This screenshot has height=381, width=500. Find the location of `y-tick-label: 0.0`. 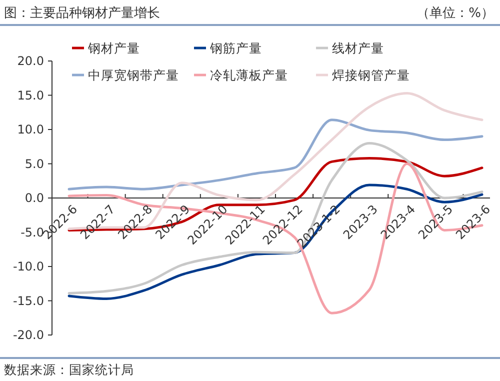

y-tick-label: 0.0 is located at coordinates (34, 198).